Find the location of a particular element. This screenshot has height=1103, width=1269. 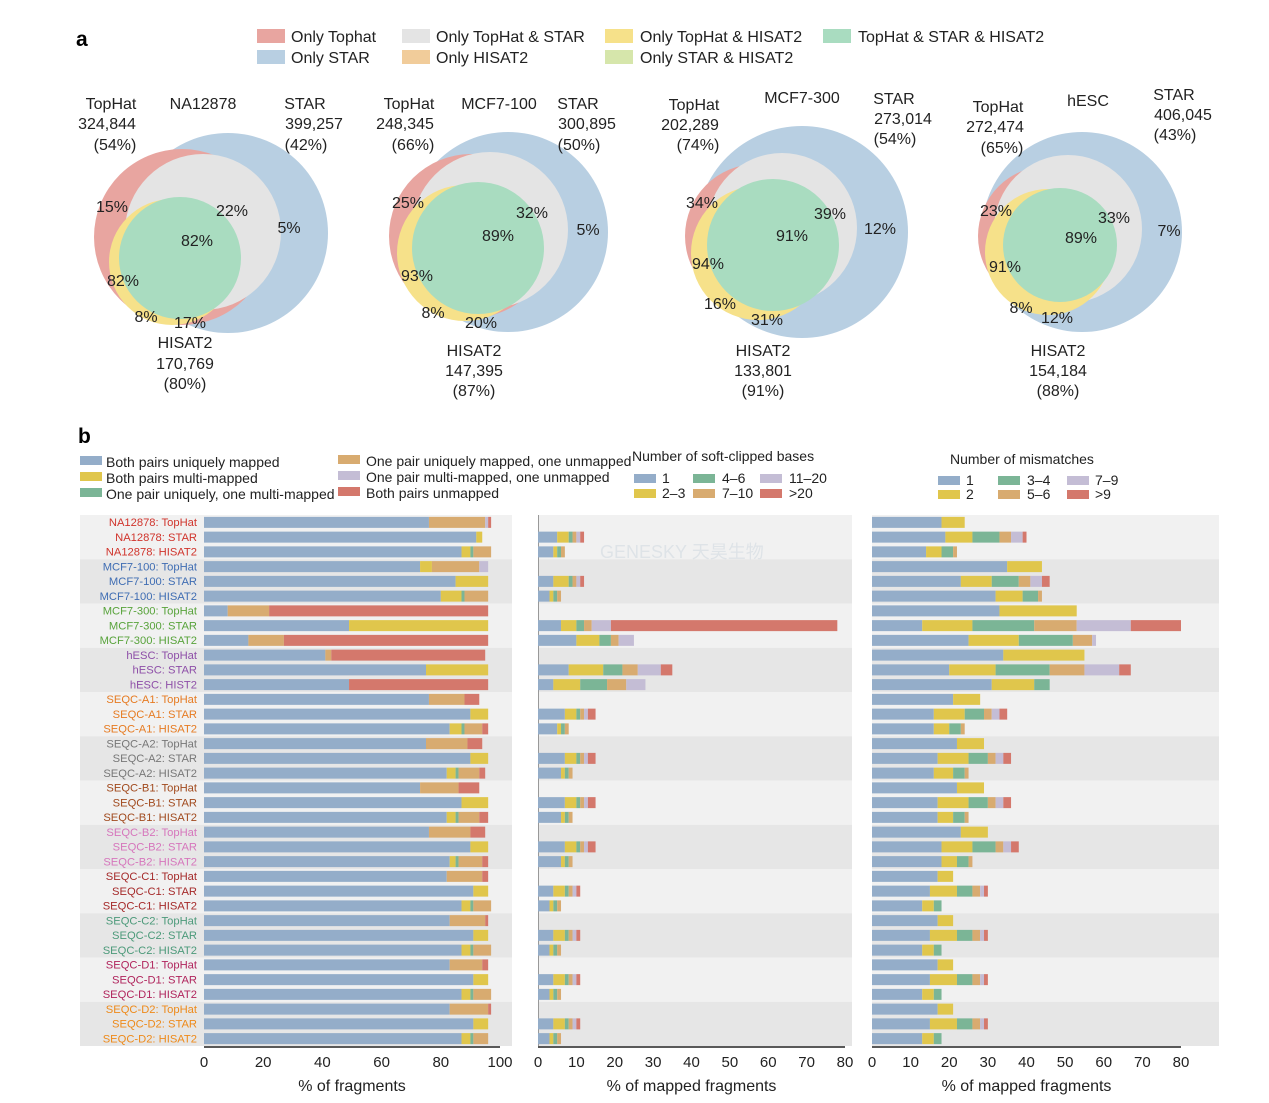

x-tick-label: 80 is located at coordinates (845, 1062).